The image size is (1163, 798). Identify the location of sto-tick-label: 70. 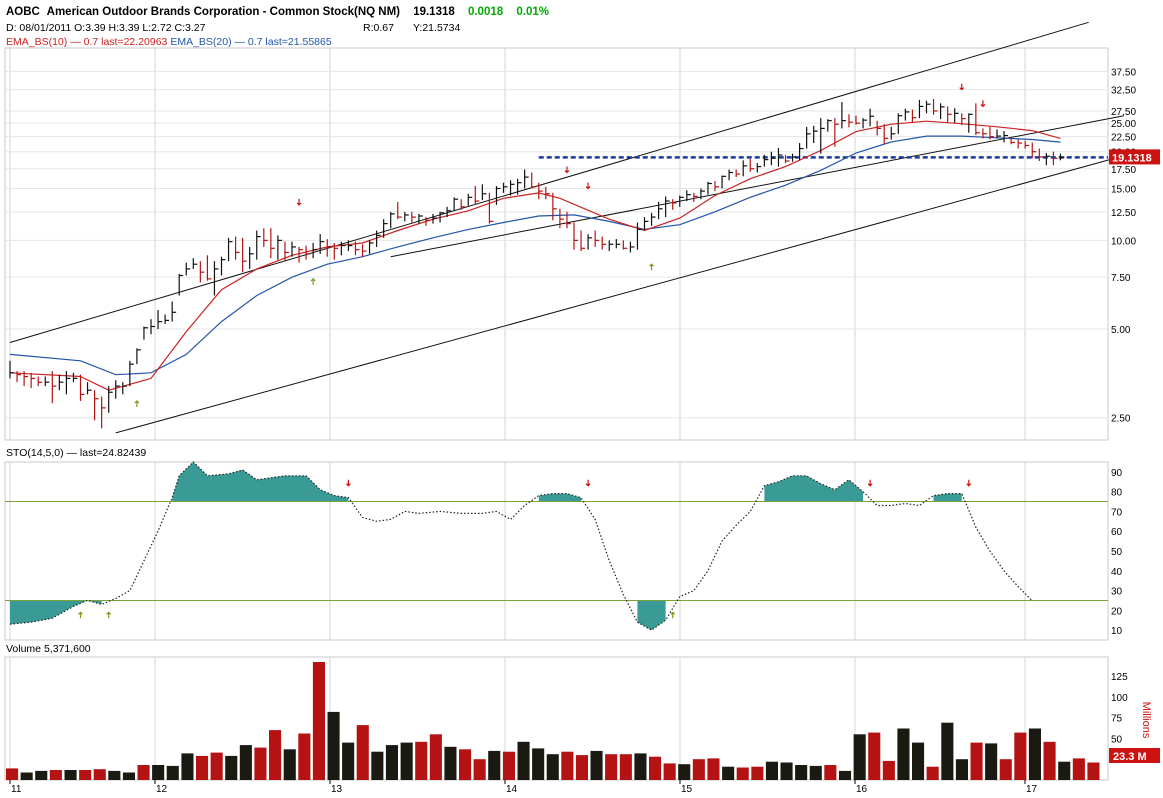
(1117, 512).